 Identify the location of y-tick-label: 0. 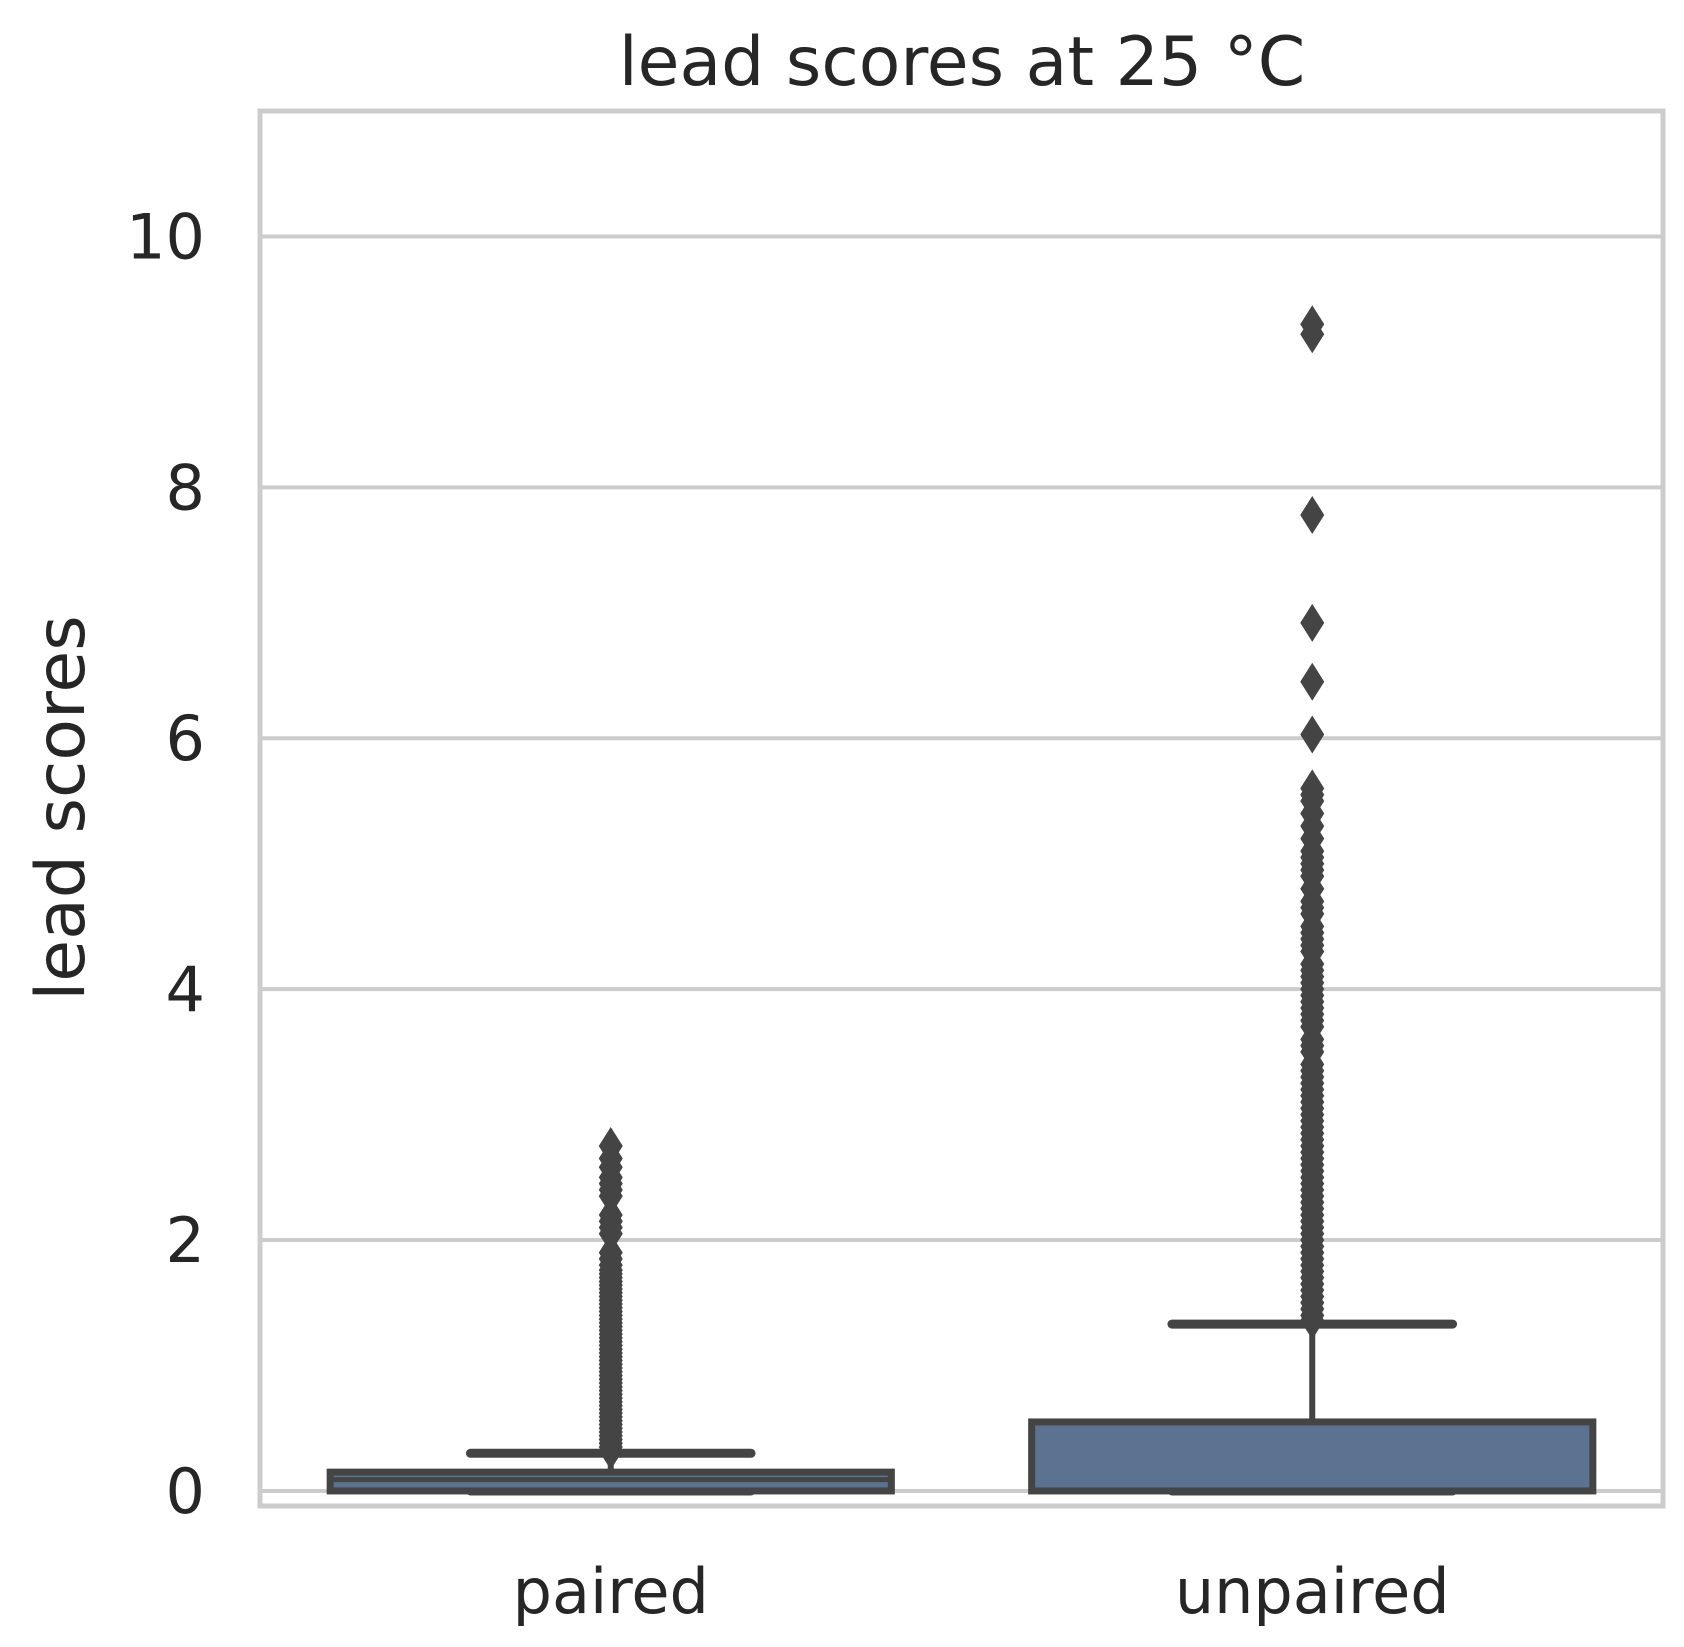
(185, 1491).